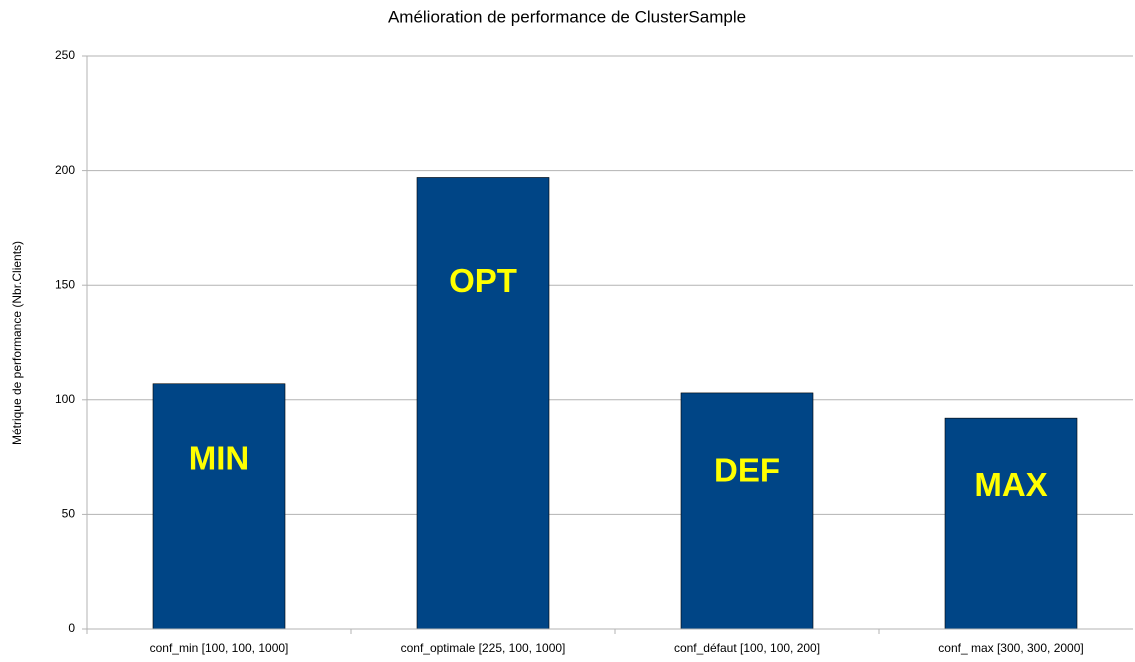 The width and height of the screenshot is (1135, 662). What do you see at coordinates (65, 399) in the screenshot?
I see `y-tick-label: 100` at bounding box center [65, 399].